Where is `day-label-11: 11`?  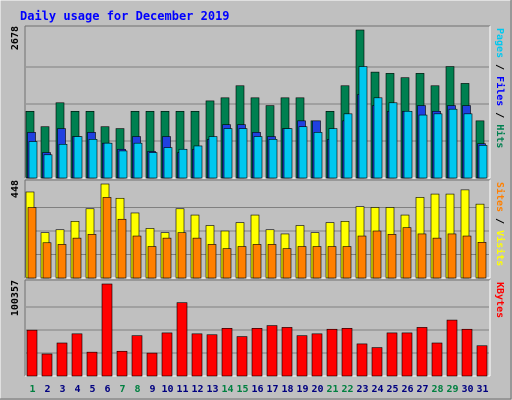 day-label-11: 11 is located at coordinates (182, 389).